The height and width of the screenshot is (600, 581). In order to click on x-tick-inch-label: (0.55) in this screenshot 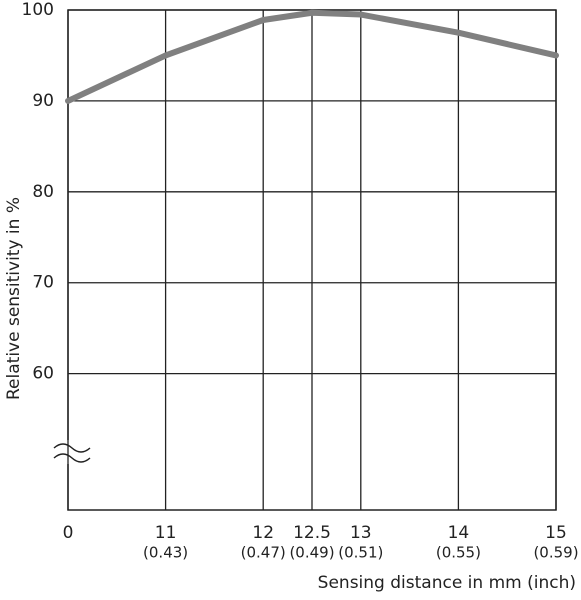, I will do `click(458, 553)`.